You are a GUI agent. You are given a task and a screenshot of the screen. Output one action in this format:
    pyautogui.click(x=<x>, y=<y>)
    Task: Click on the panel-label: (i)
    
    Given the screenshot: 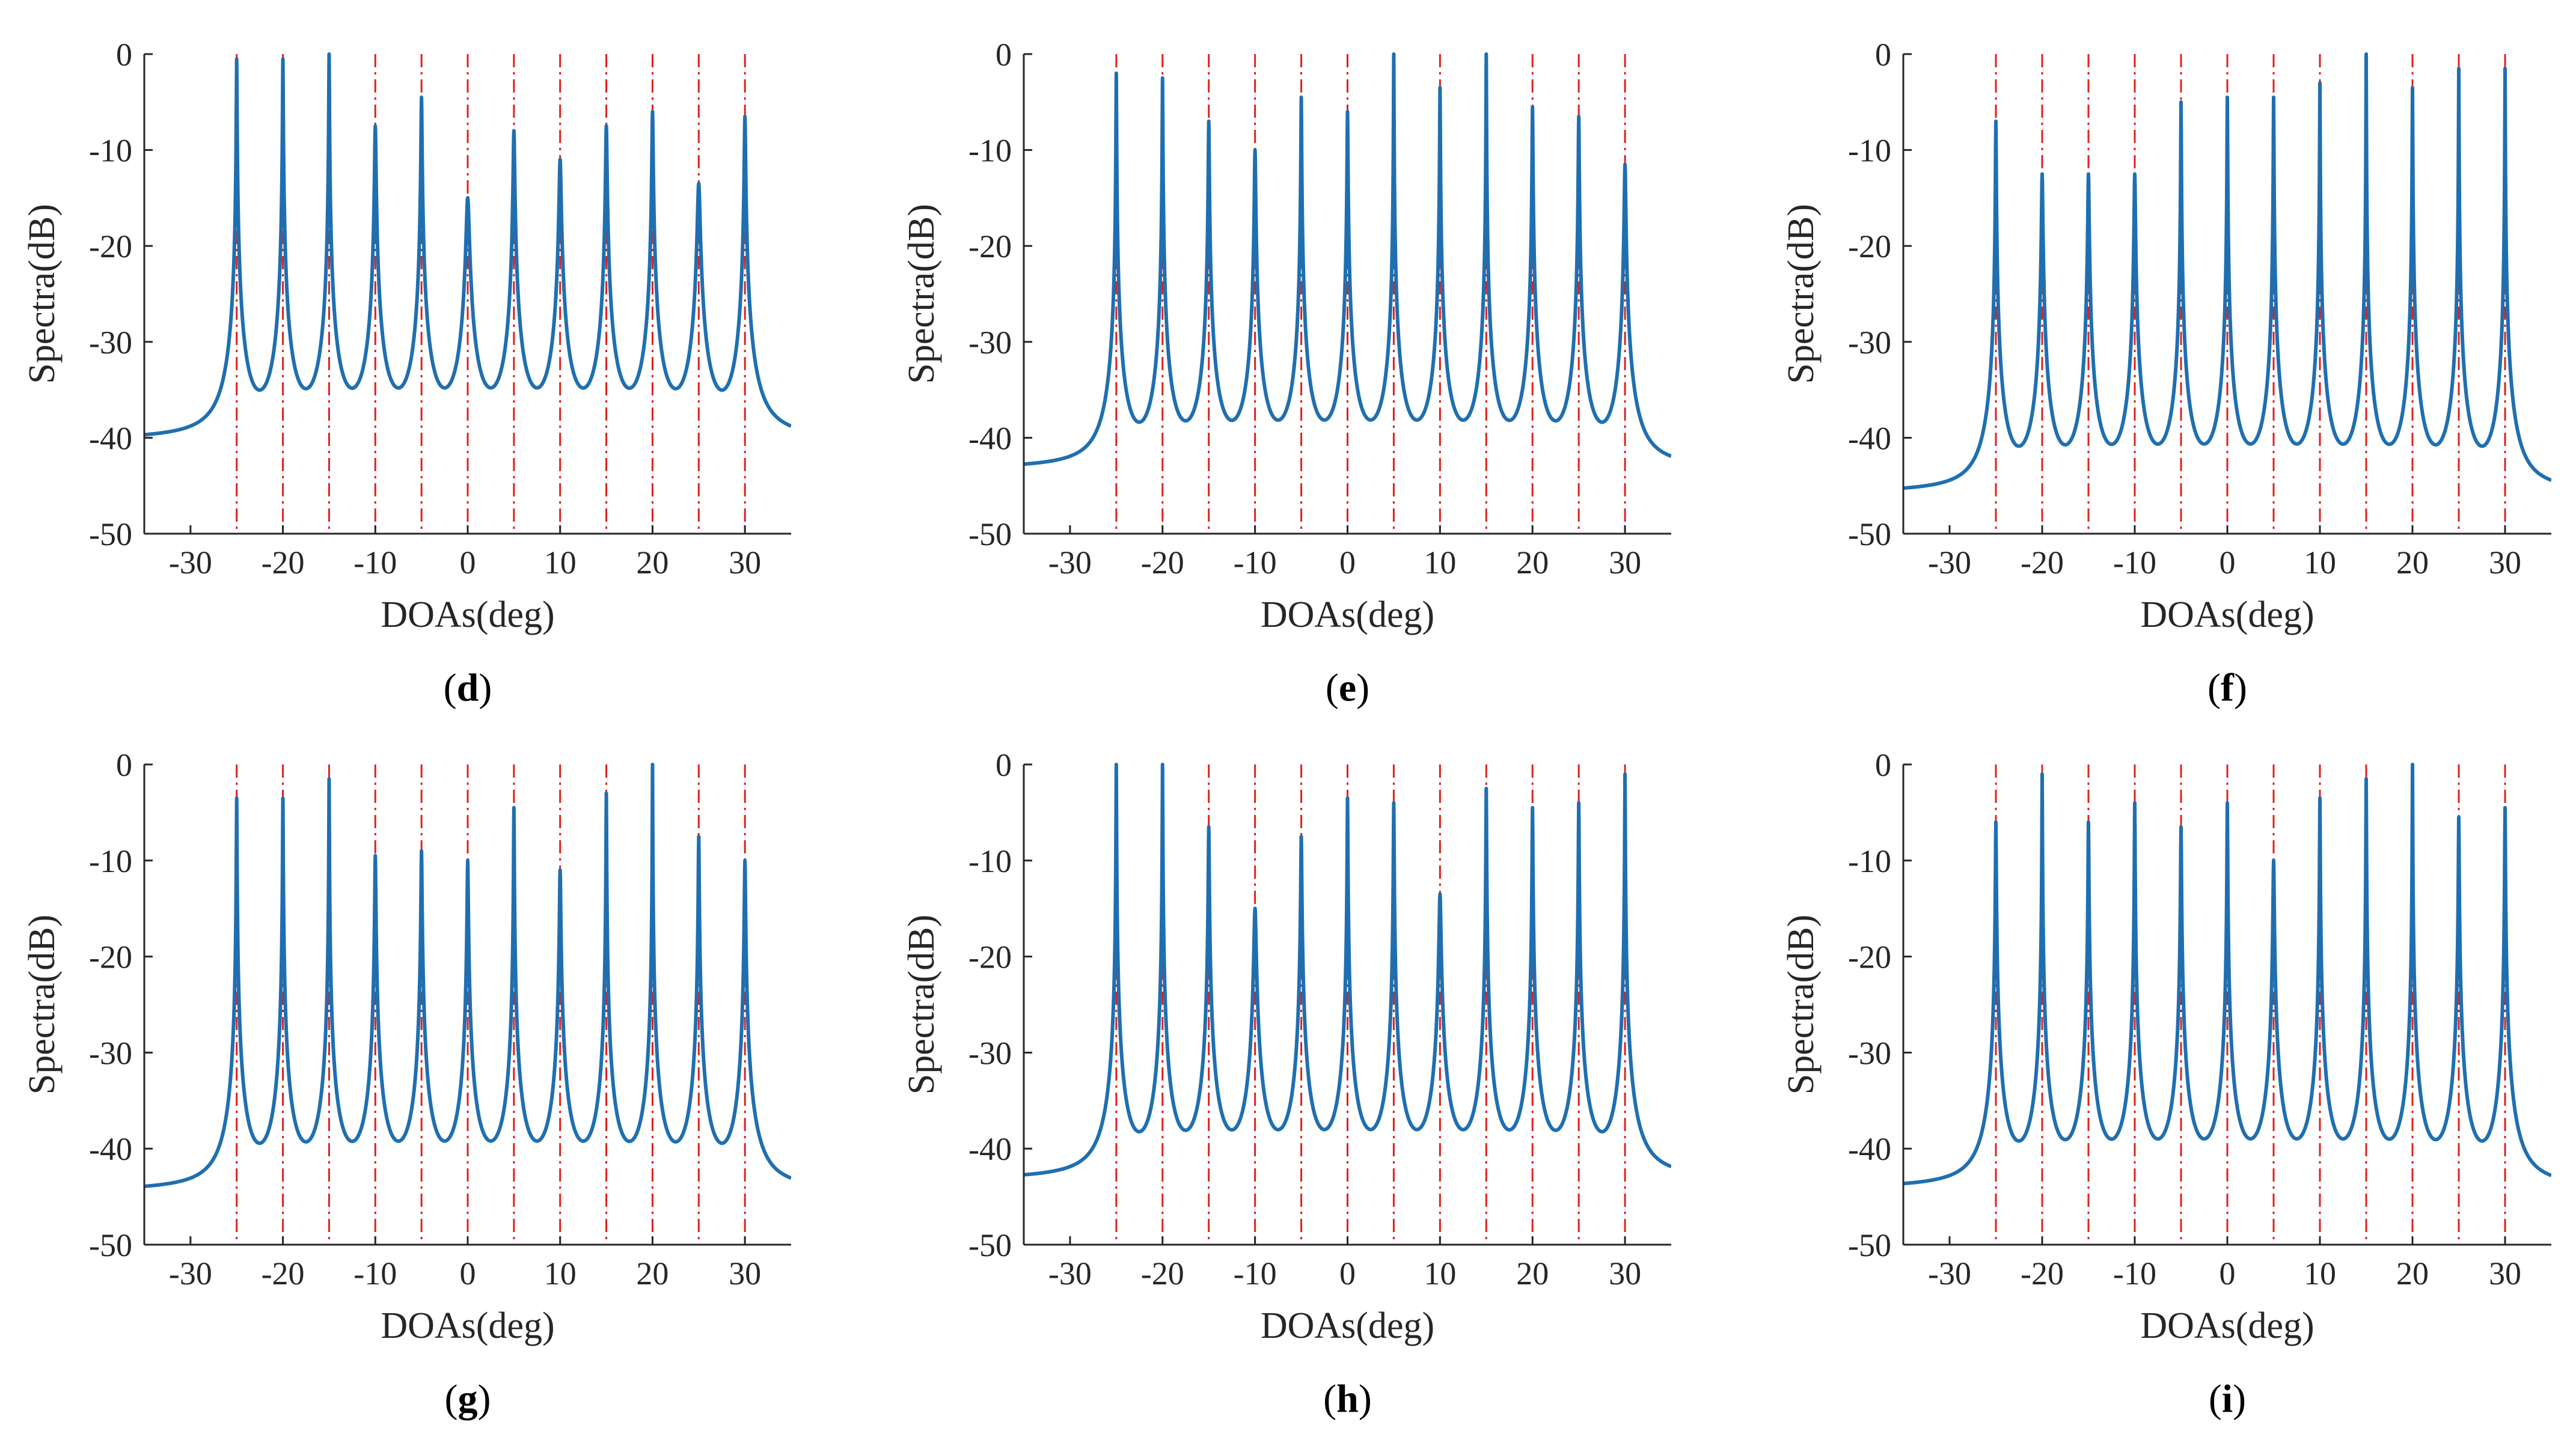 What is the action you would take?
    pyautogui.click(x=2227, y=1399)
    